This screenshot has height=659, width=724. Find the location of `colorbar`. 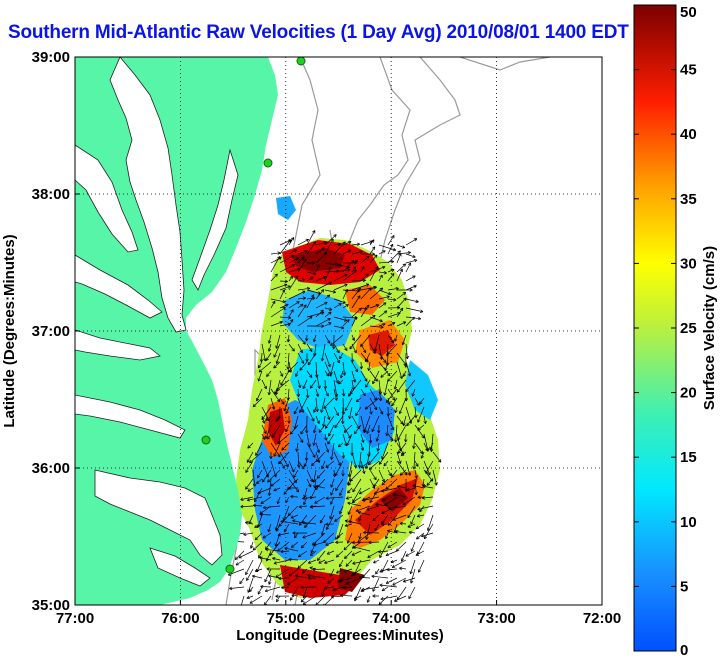

colorbar is located at coordinates (655, 328).